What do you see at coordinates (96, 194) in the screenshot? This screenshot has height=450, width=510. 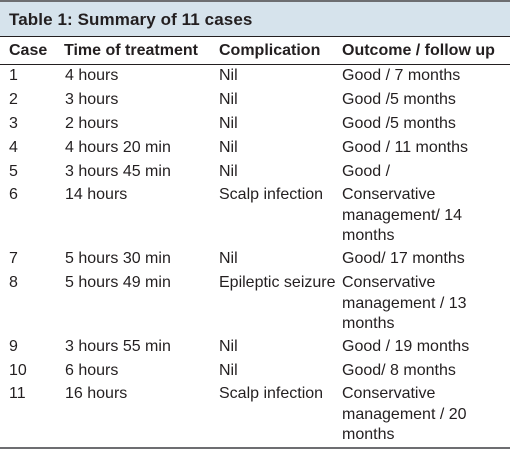 I see `cell-time: 14 hours` at bounding box center [96, 194].